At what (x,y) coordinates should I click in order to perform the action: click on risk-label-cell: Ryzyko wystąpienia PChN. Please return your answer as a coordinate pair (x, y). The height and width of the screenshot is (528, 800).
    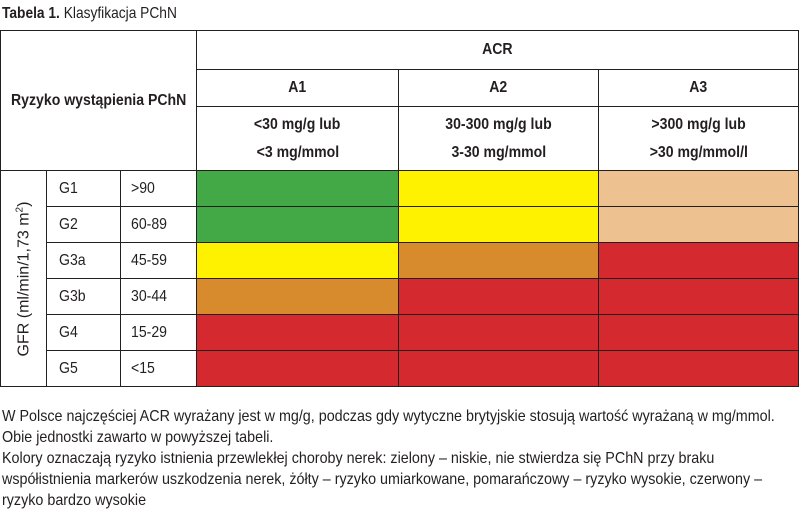
    Looking at the image, I should click on (99, 100).